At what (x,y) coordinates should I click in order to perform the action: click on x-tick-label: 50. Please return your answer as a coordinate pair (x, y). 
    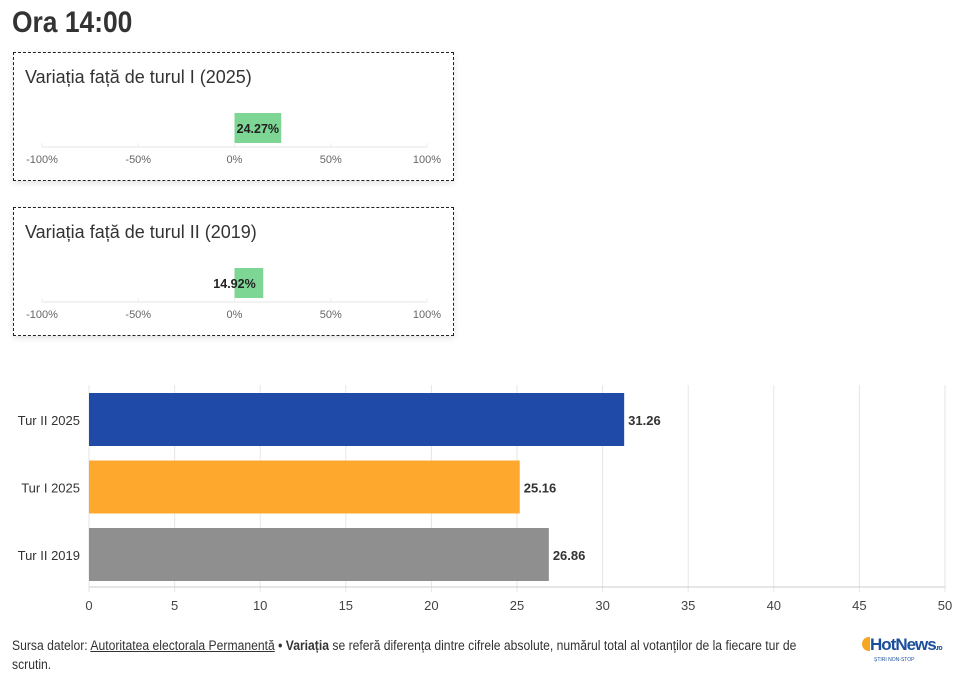
    Looking at the image, I should click on (945, 605).